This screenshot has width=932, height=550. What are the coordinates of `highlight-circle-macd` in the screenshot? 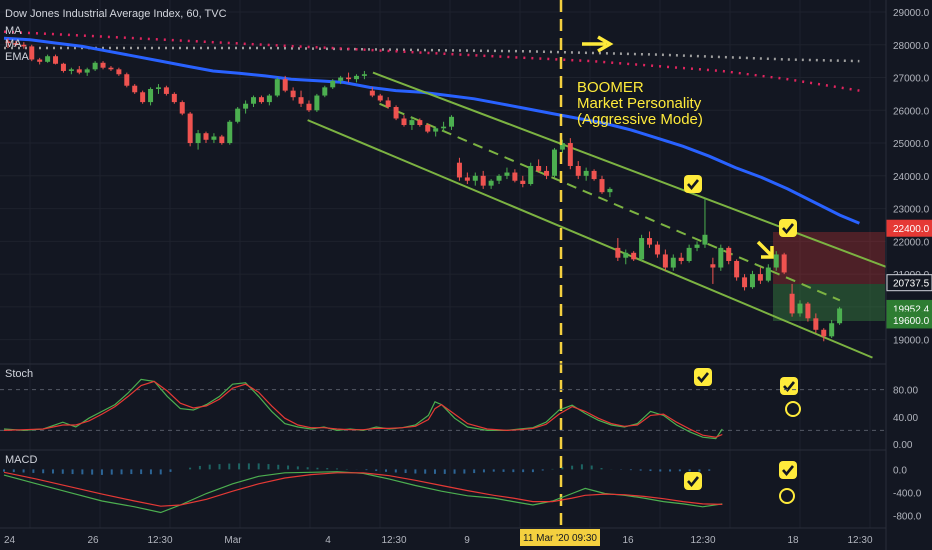 It's located at (787, 496).